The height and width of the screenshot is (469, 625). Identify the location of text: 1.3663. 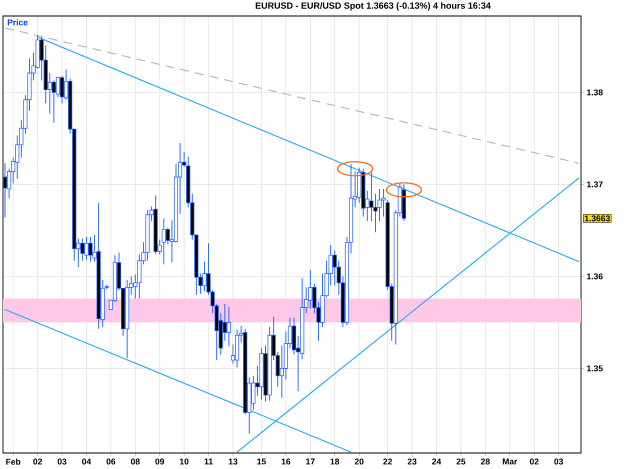
(597, 218).